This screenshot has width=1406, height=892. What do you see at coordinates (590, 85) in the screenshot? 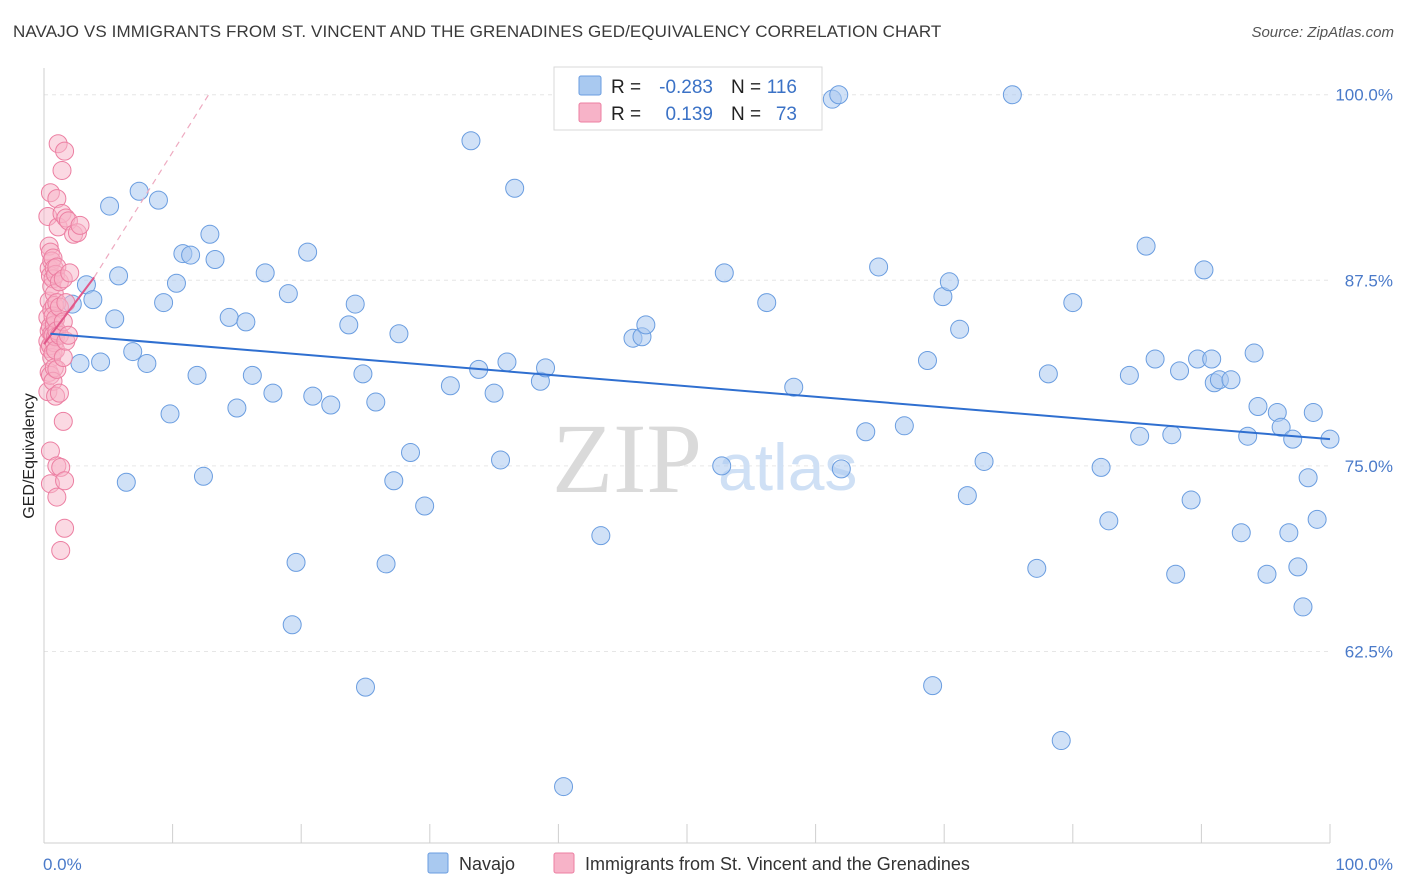
I see `legend-swatch-navajo` at bounding box center [590, 85].